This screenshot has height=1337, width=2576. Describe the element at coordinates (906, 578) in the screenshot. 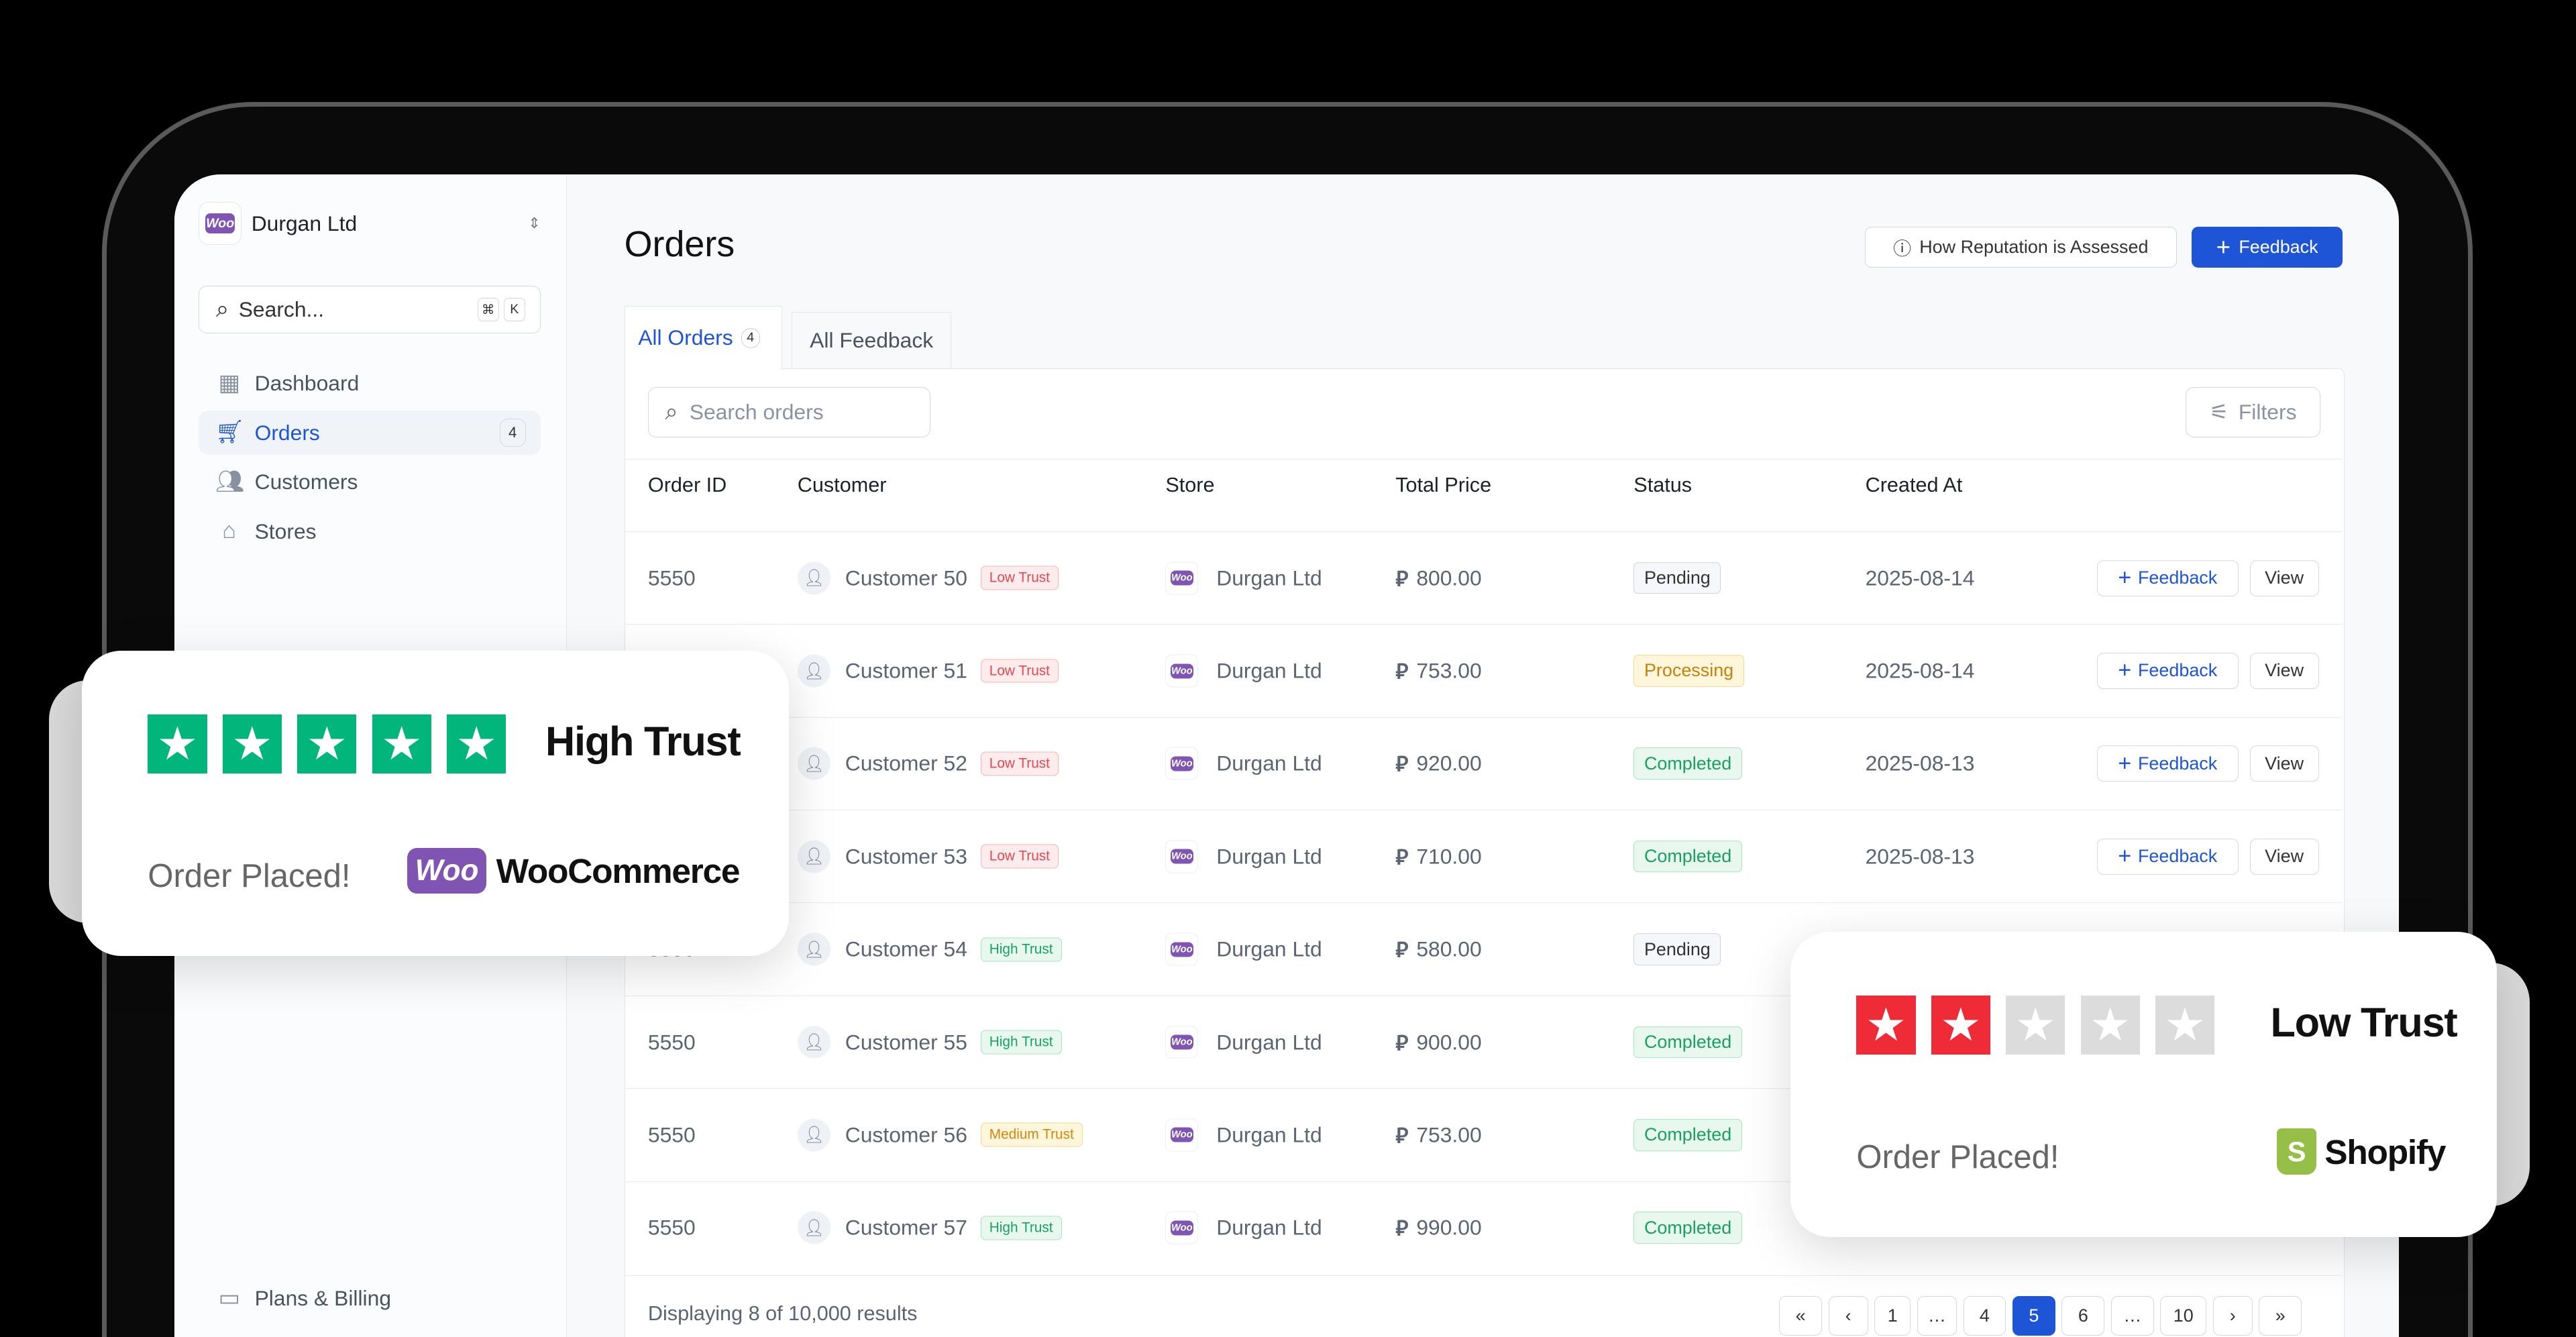

I see `customer-name: Customer 50` at that location.